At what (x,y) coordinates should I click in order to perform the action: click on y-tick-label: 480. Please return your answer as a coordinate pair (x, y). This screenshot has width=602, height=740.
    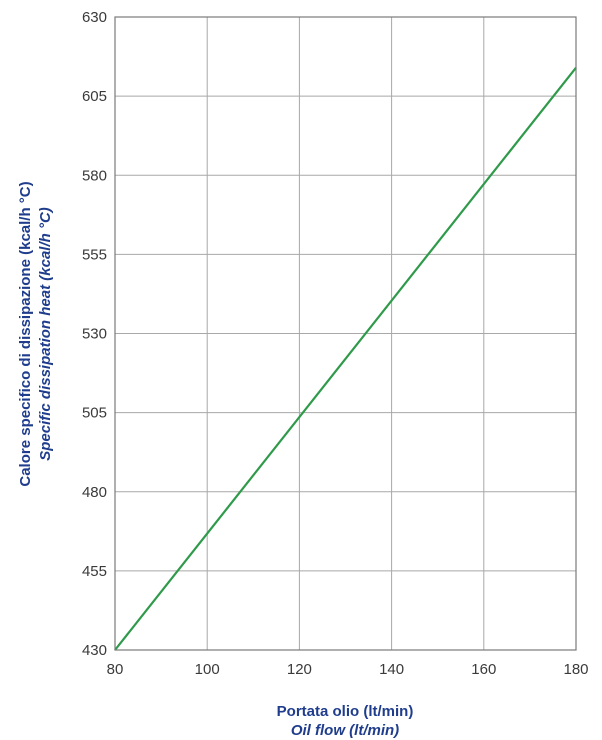
    Looking at the image, I should click on (94, 492).